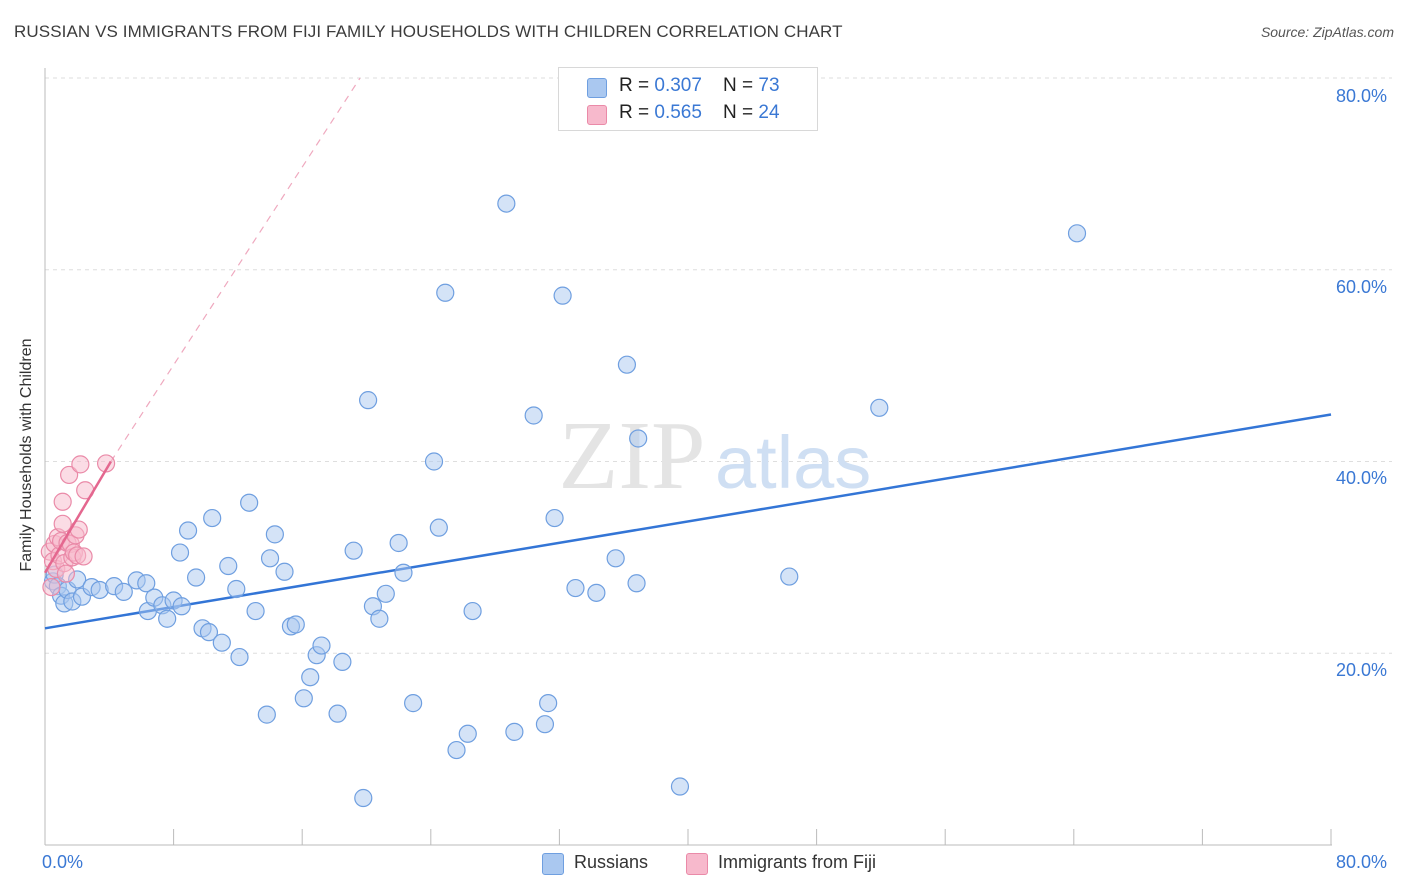  I want to click on fiji-legend-label: Immigrants from Fiji, so click(797, 862).